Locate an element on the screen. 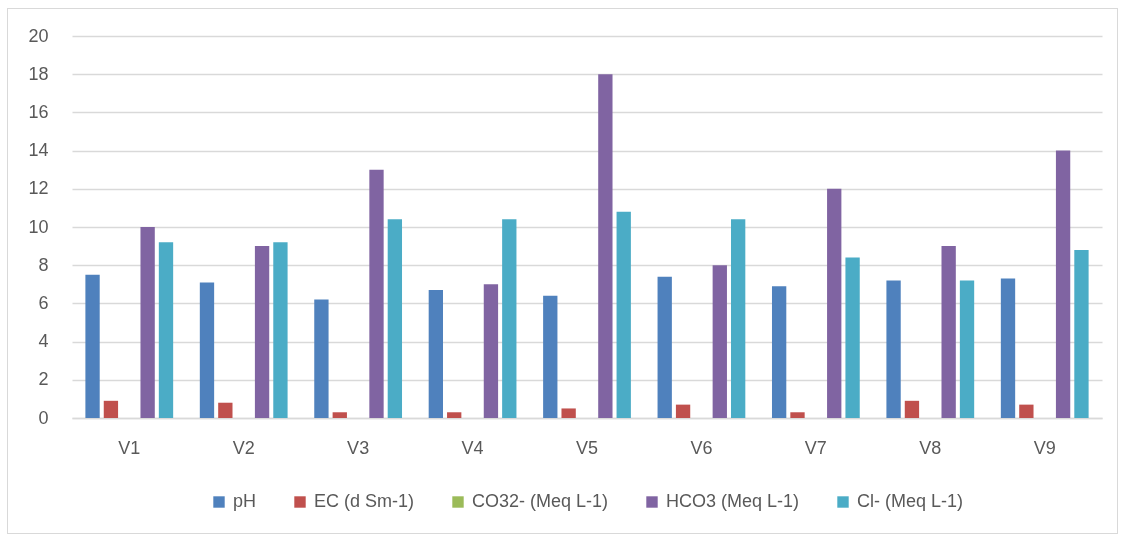 This screenshot has height=537, width=1126. x-tick-label: V9 is located at coordinates (1044, 447).